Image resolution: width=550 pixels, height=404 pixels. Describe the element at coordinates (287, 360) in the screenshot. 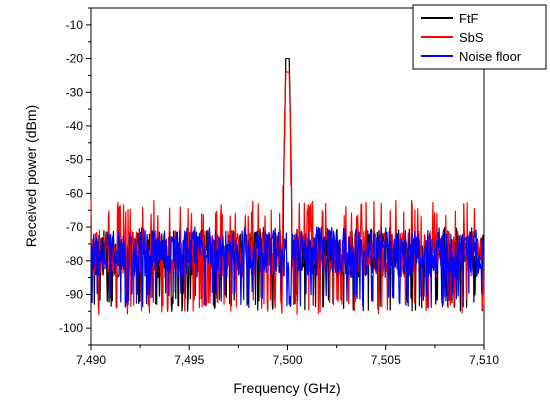

I see `x-tick-label: 7,500` at that location.